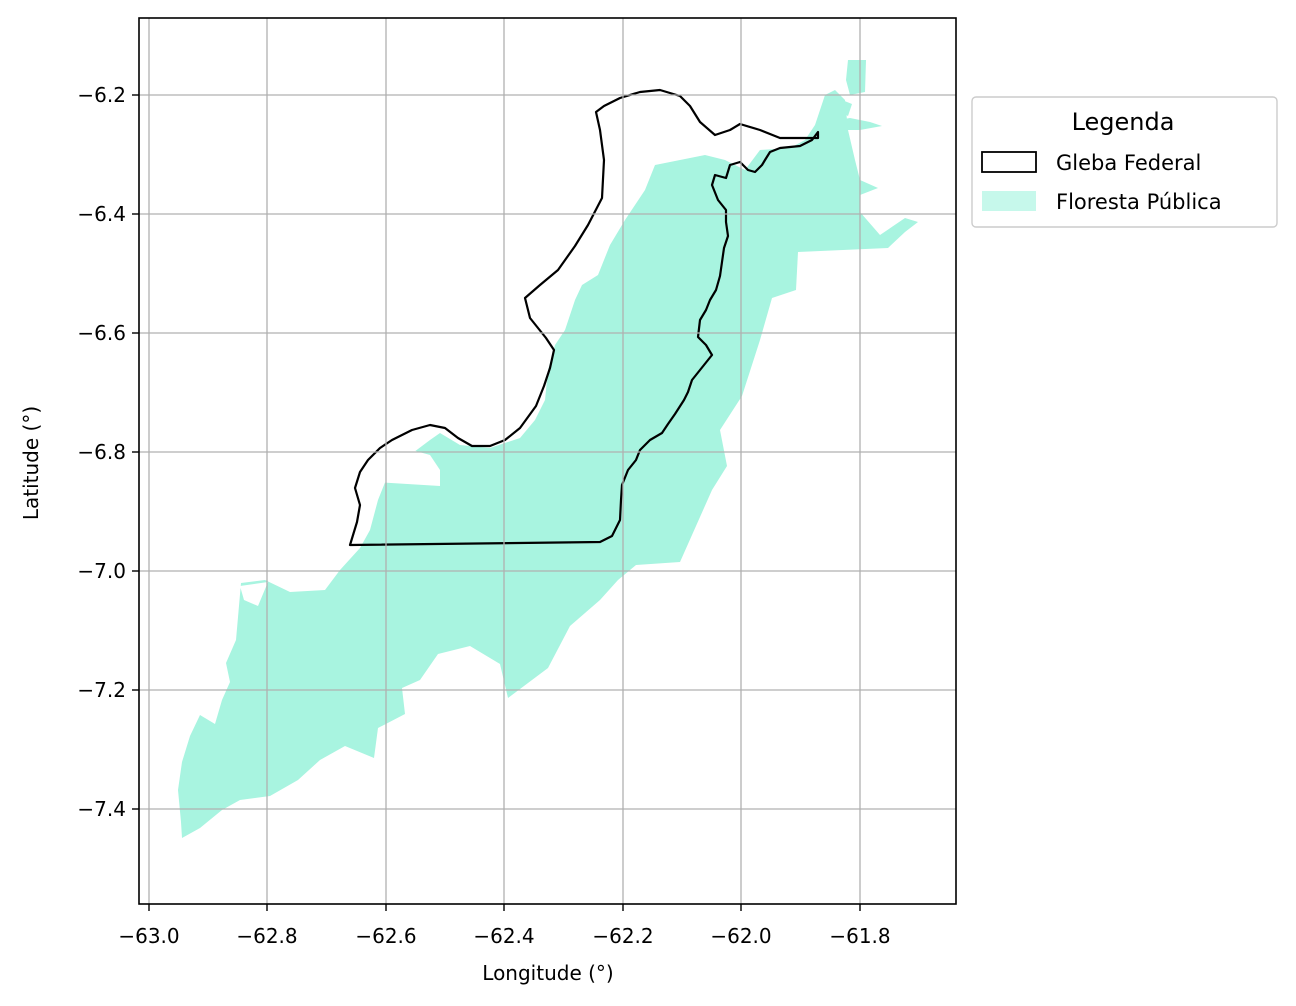 The image size is (1296, 1006). What do you see at coordinates (101, 571) in the screenshot?
I see `y-tick-label: −7.0` at bounding box center [101, 571].